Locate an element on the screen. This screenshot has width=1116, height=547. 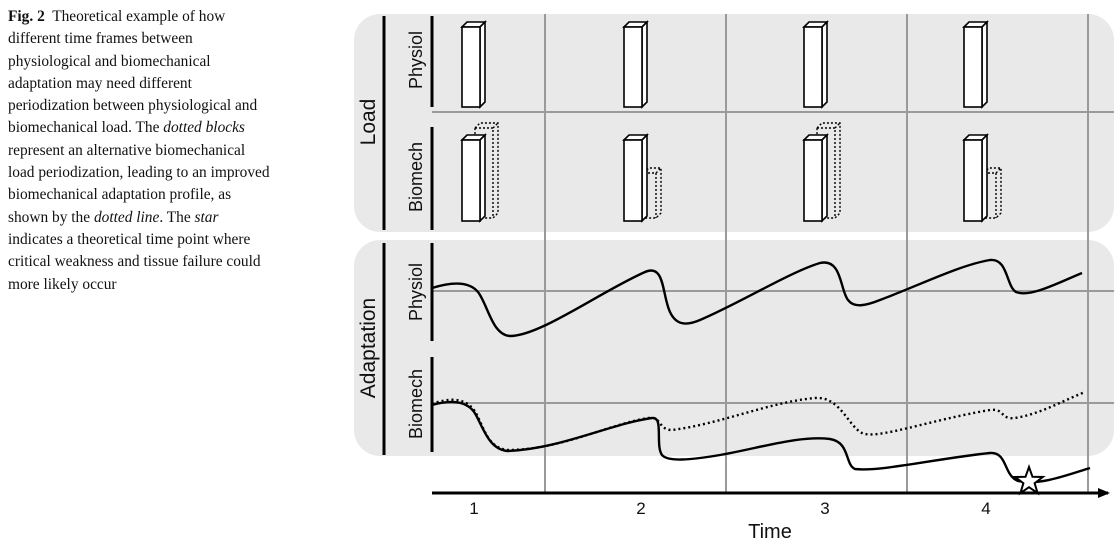
load-physiol-label: Physiol is located at coordinates (416, 60).